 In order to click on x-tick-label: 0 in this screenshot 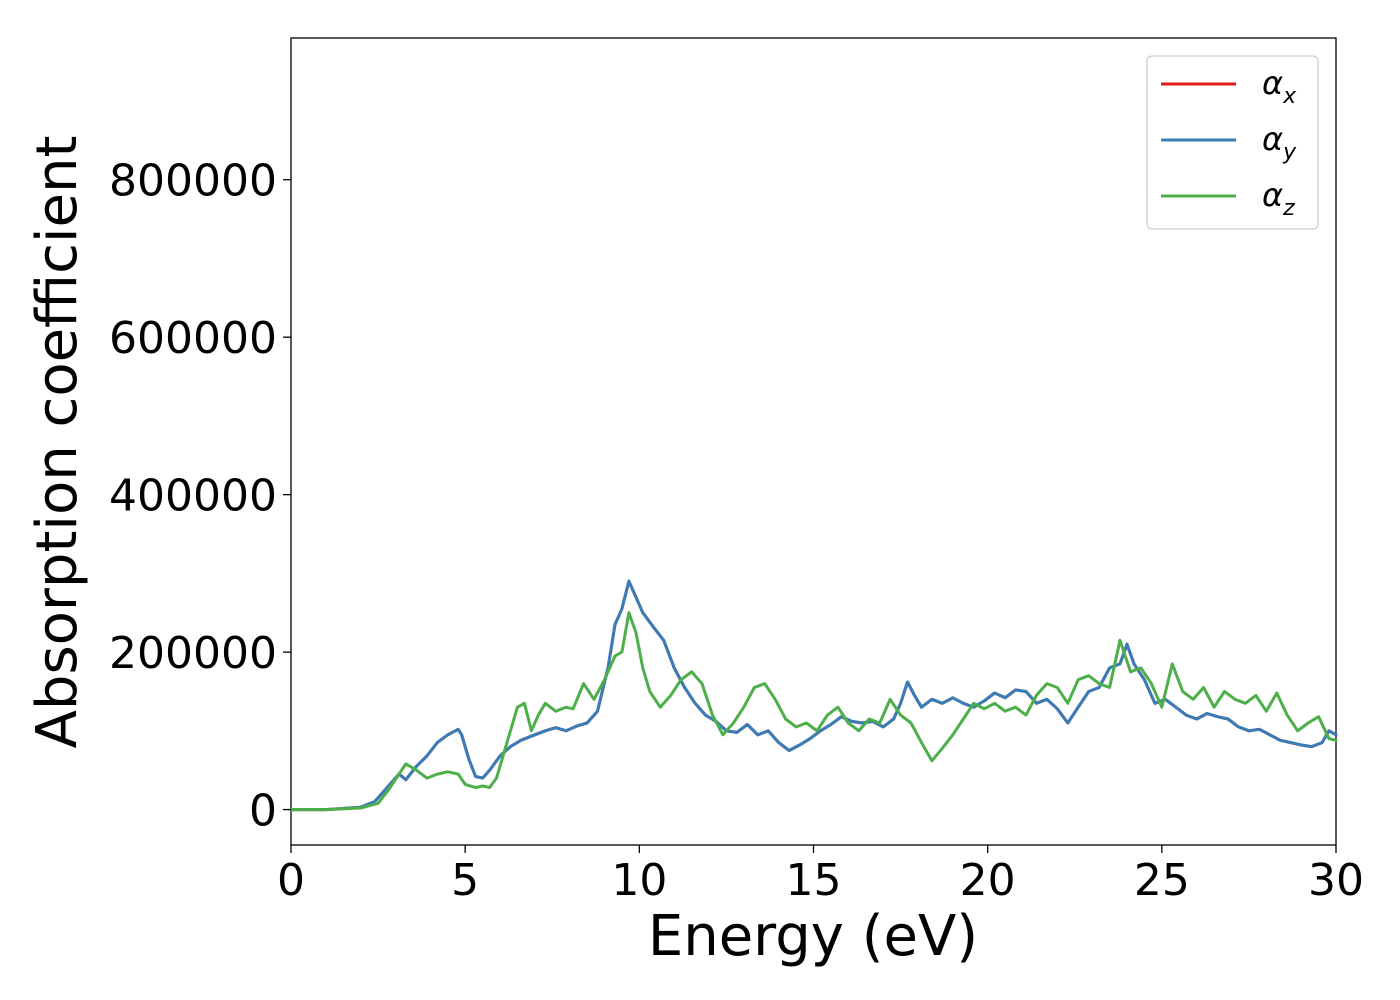, I will do `click(291, 880)`.